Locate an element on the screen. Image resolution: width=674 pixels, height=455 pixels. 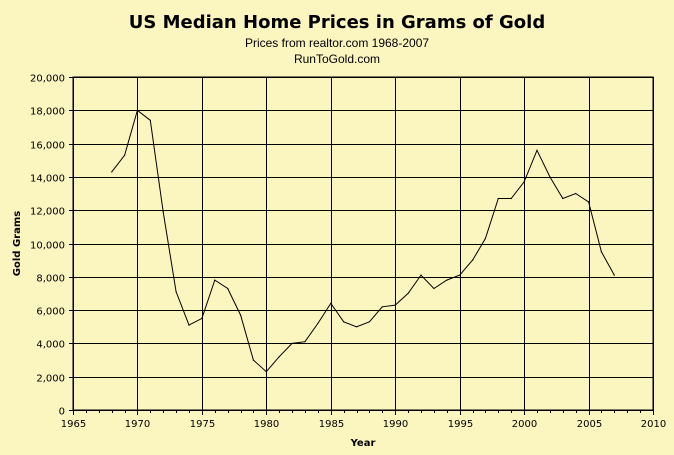
y-tick-label: 12,000 is located at coordinates (47, 212).